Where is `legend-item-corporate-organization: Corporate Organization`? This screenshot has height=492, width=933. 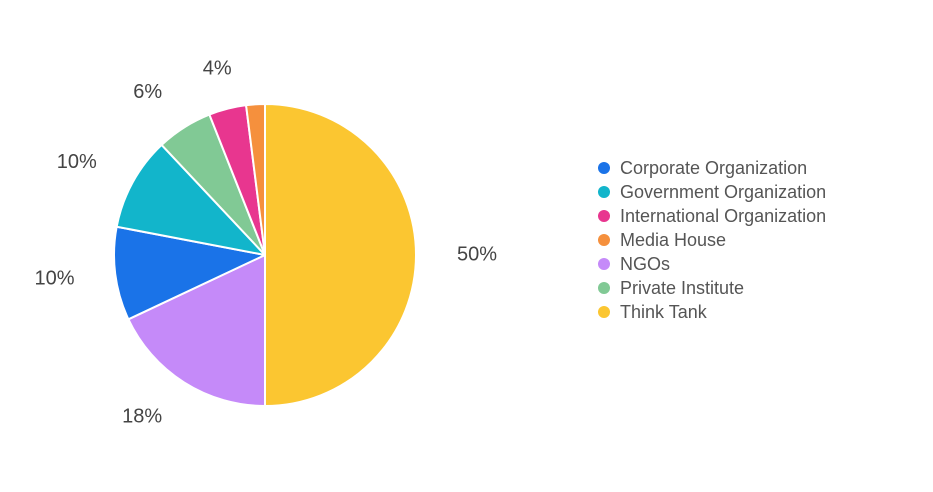 legend-item-corporate-organization: Corporate Organization is located at coordinates (712, 168).